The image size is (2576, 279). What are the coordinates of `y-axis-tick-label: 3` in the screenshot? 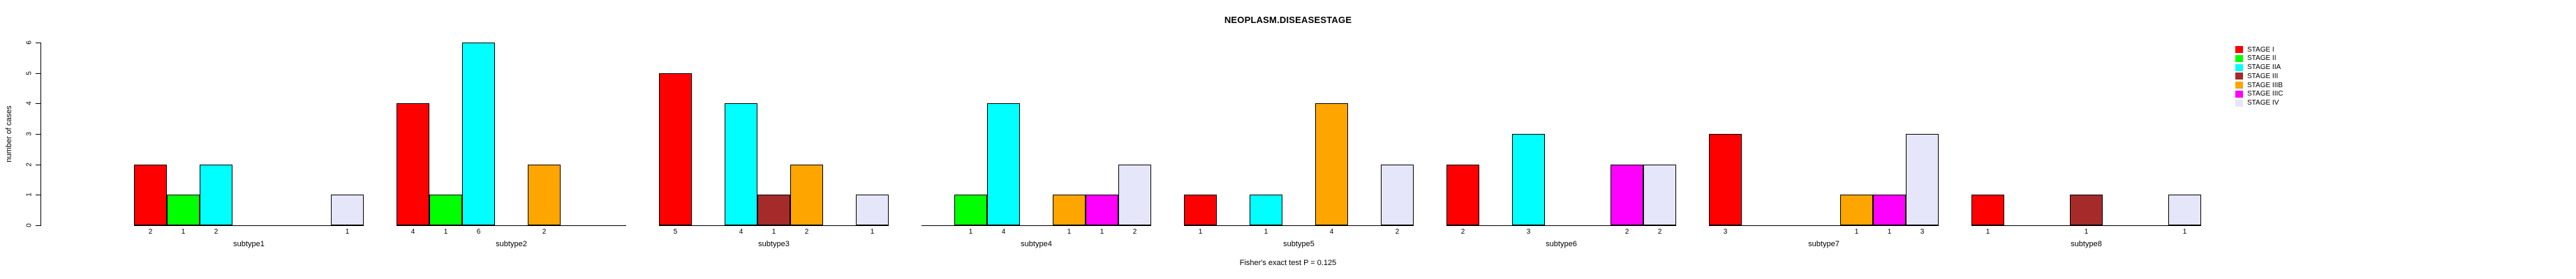 It's located at (29, 134).